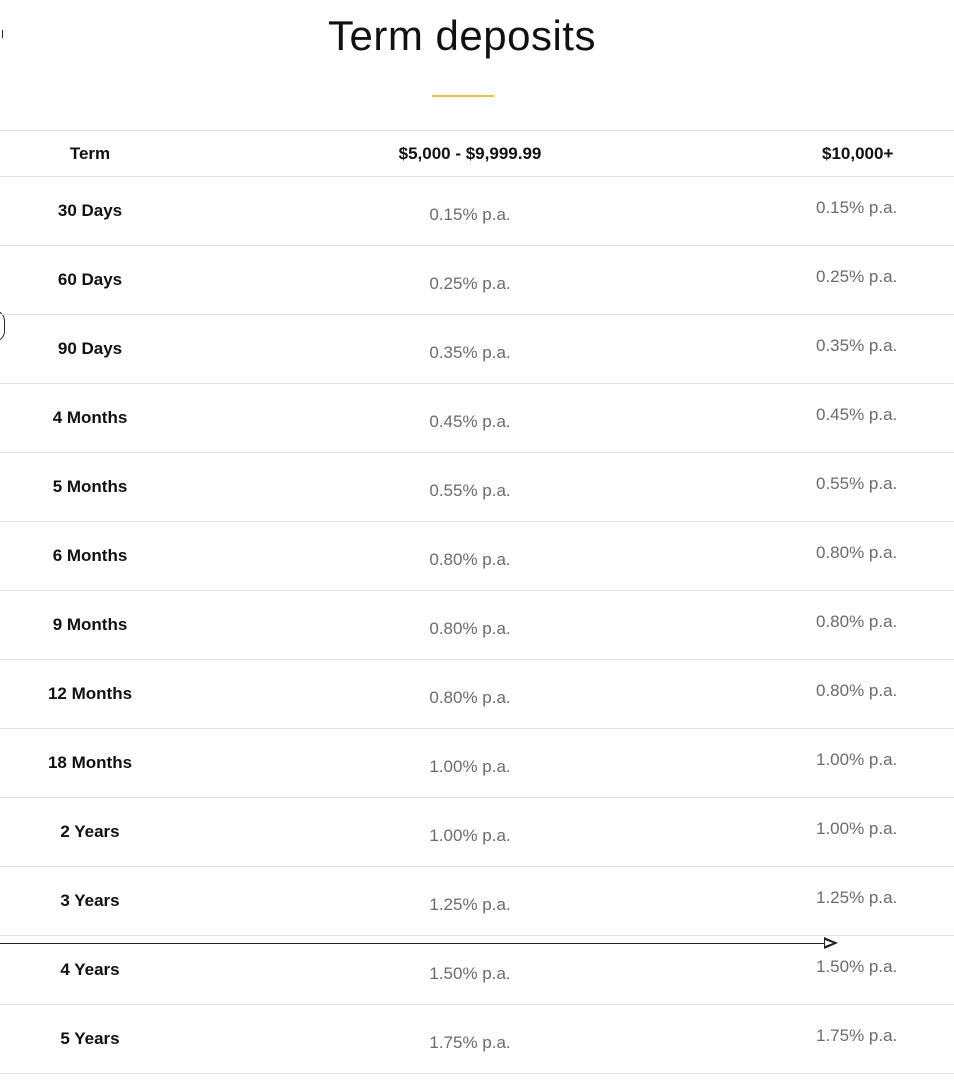 The height and width of the screenshot is (1088, 954). I want to click on edge-mark-top, so click(1, 34).